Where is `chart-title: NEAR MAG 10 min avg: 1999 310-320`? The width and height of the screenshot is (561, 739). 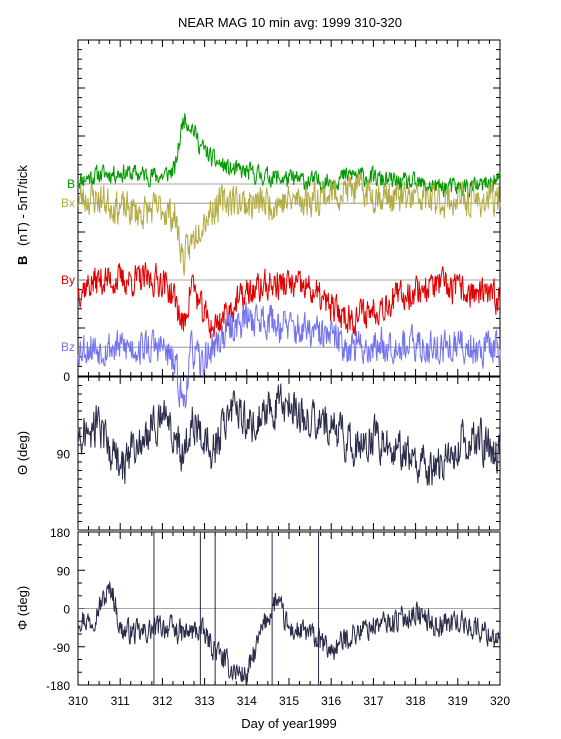 chart-title: NEAR MAG 10 min avg: 1999 310-320 is located at coordinates (290, 22).